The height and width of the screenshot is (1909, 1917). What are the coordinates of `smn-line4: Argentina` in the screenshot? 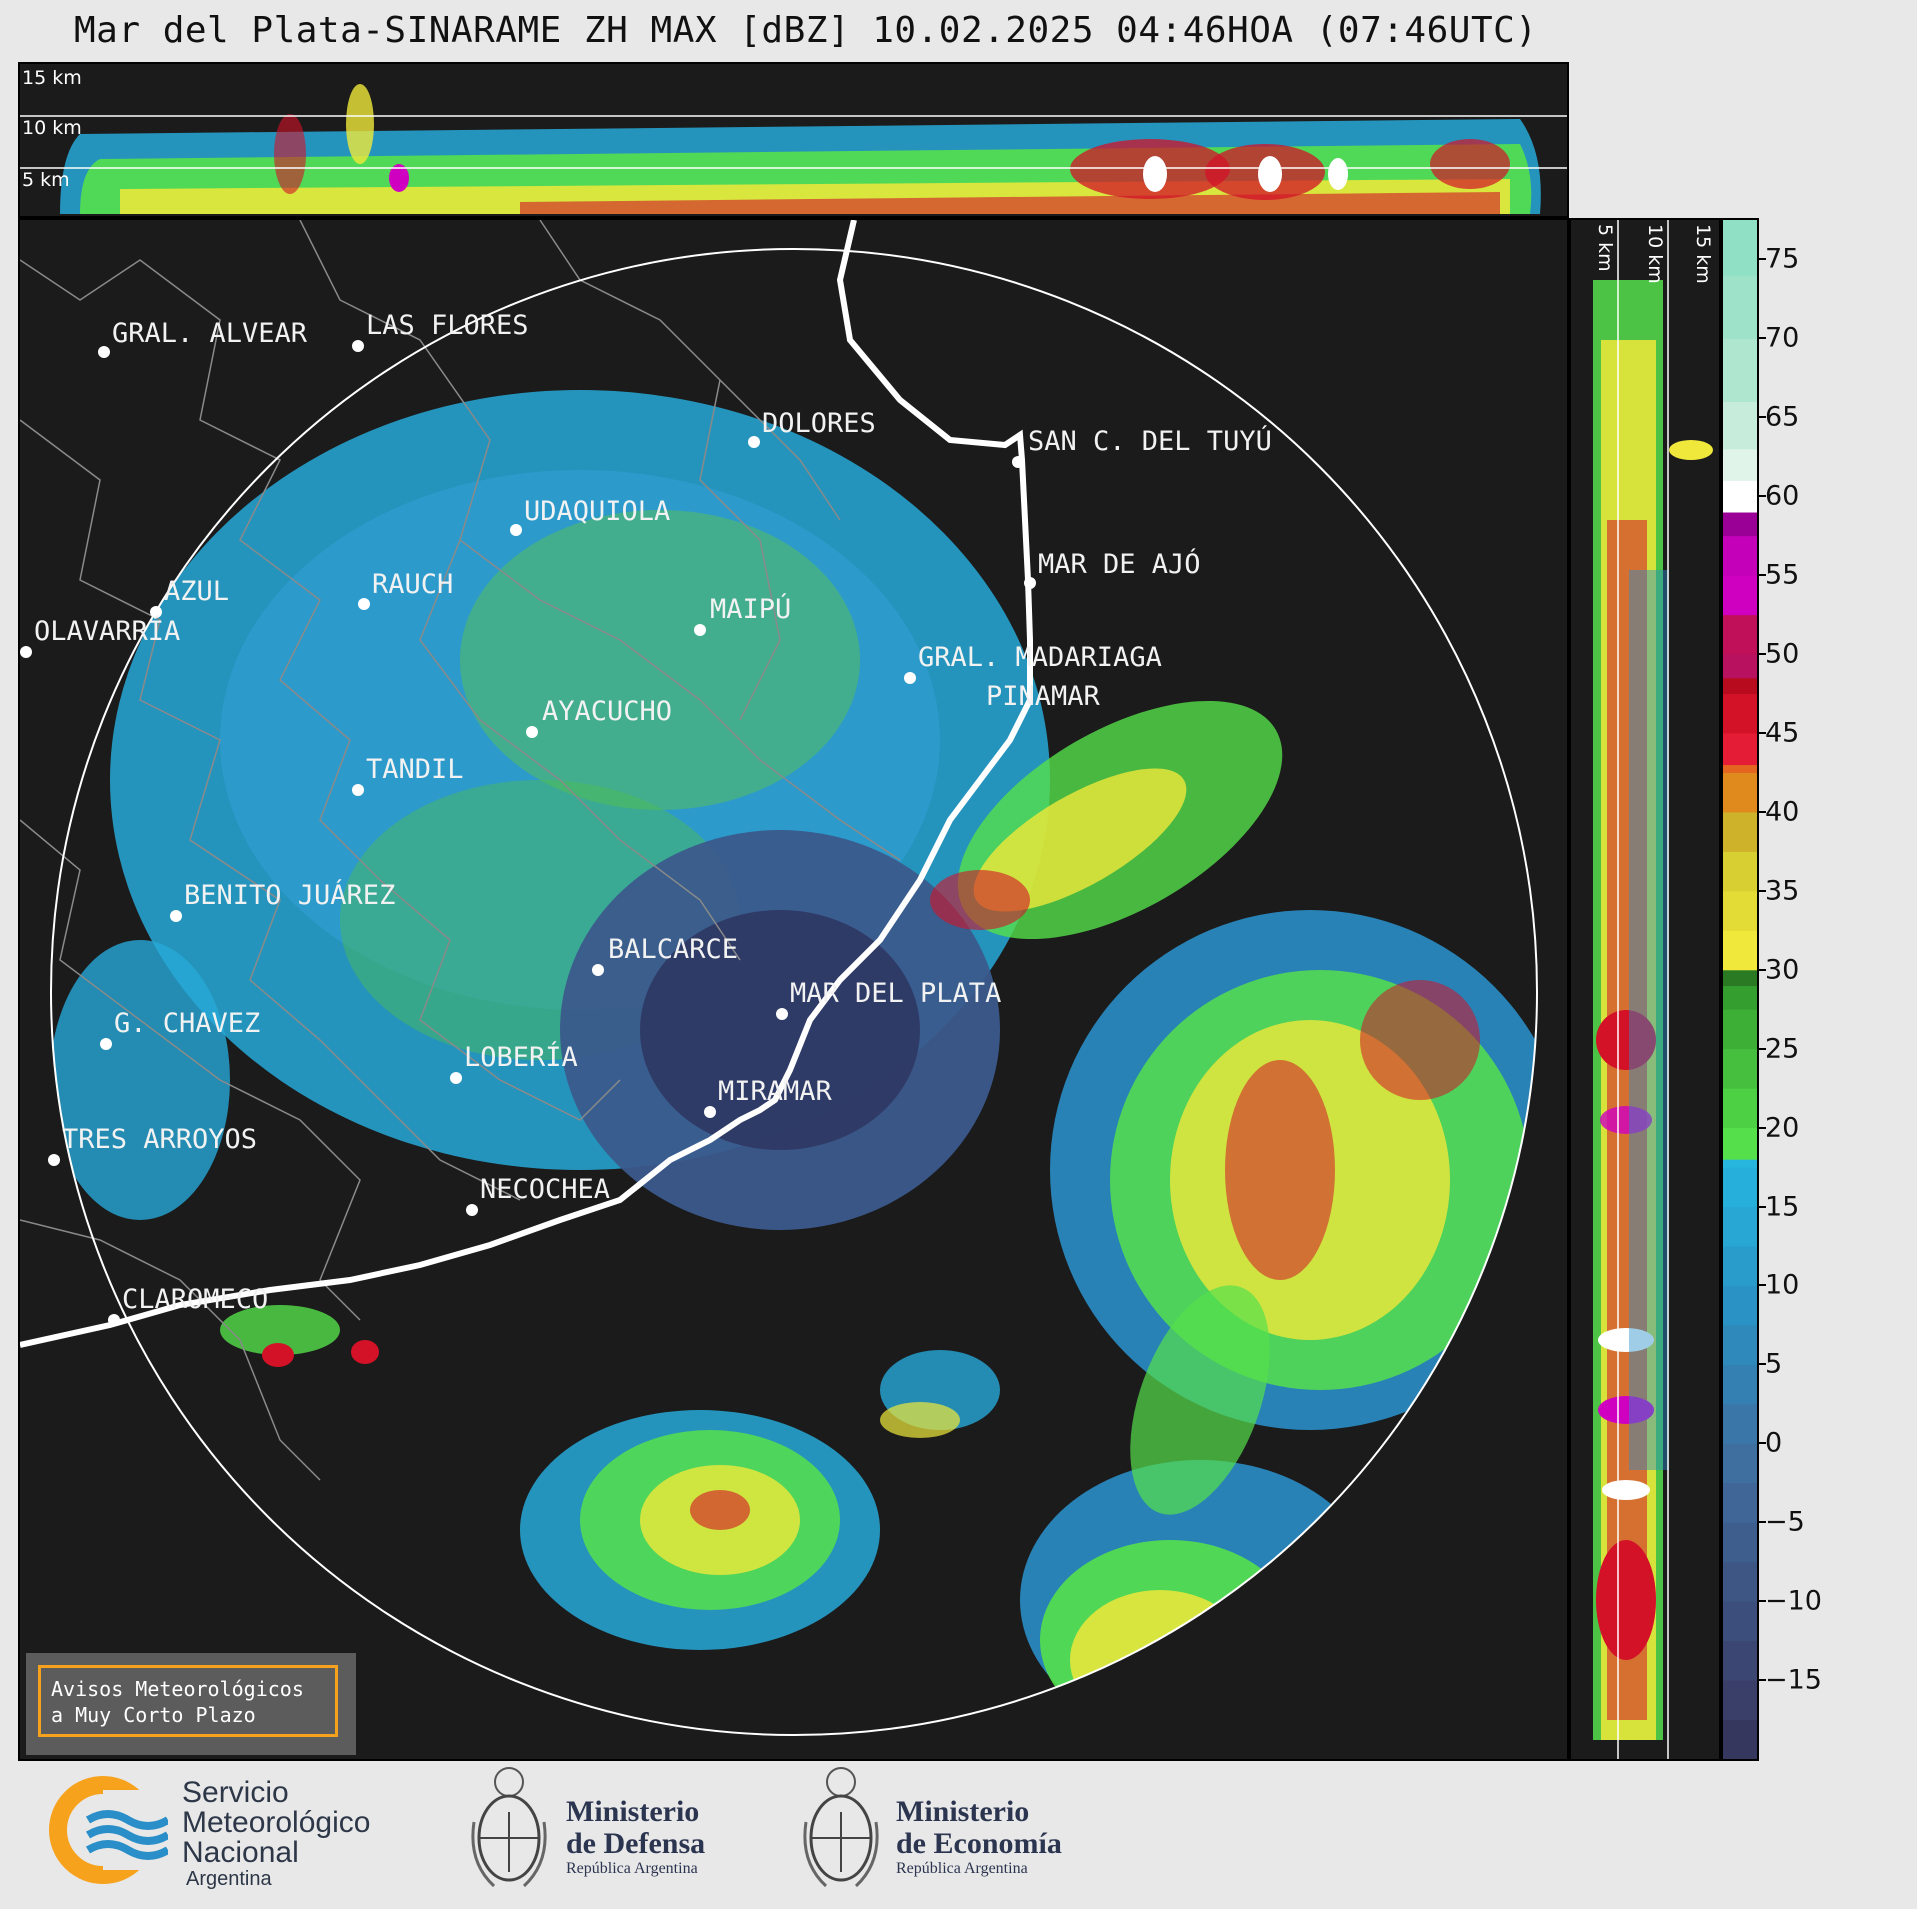 It's located at (229, 1879).